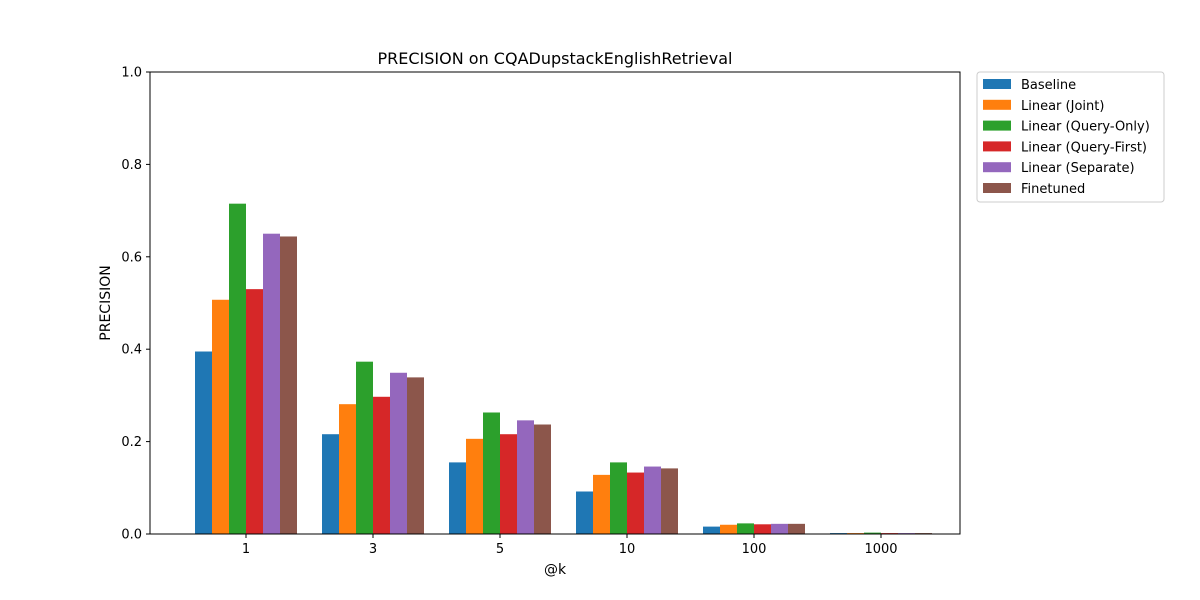 The width and height of the screenshot is (1200, 600). Describe the element at coordinates (1084, 147) in the screenshot. I see `legend-label: Linear (Query-First)` at that location.